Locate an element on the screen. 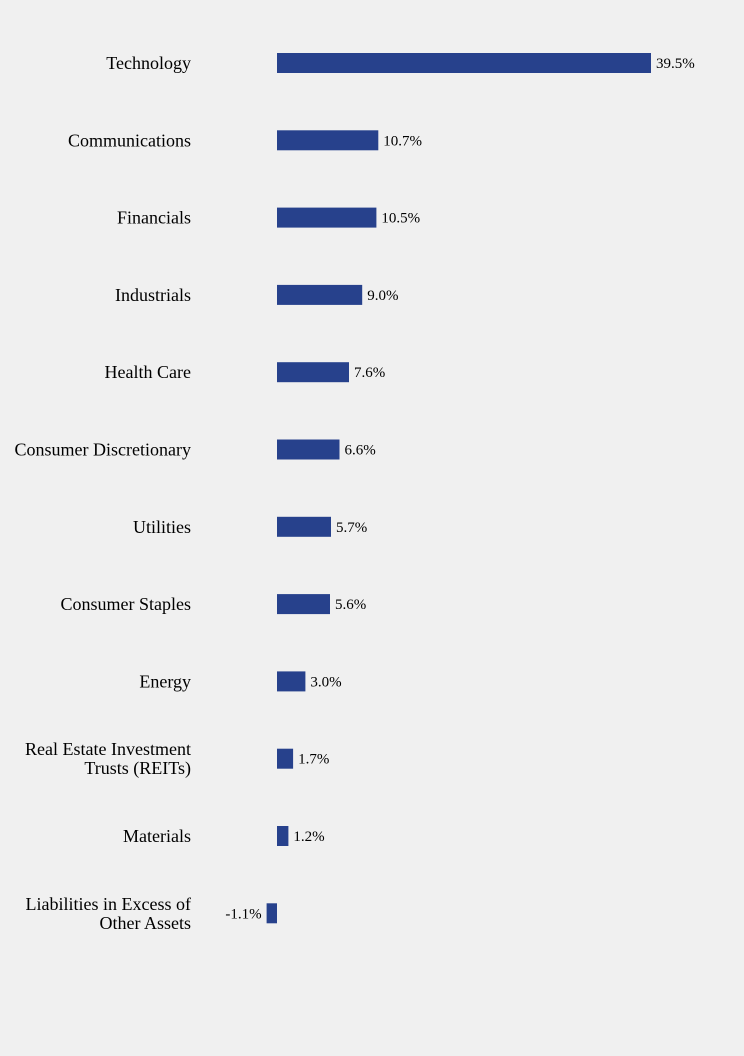 The height and width of the screenshot is (1056, 744). category-label-line: Utilities is located at coordinates (162, 527).